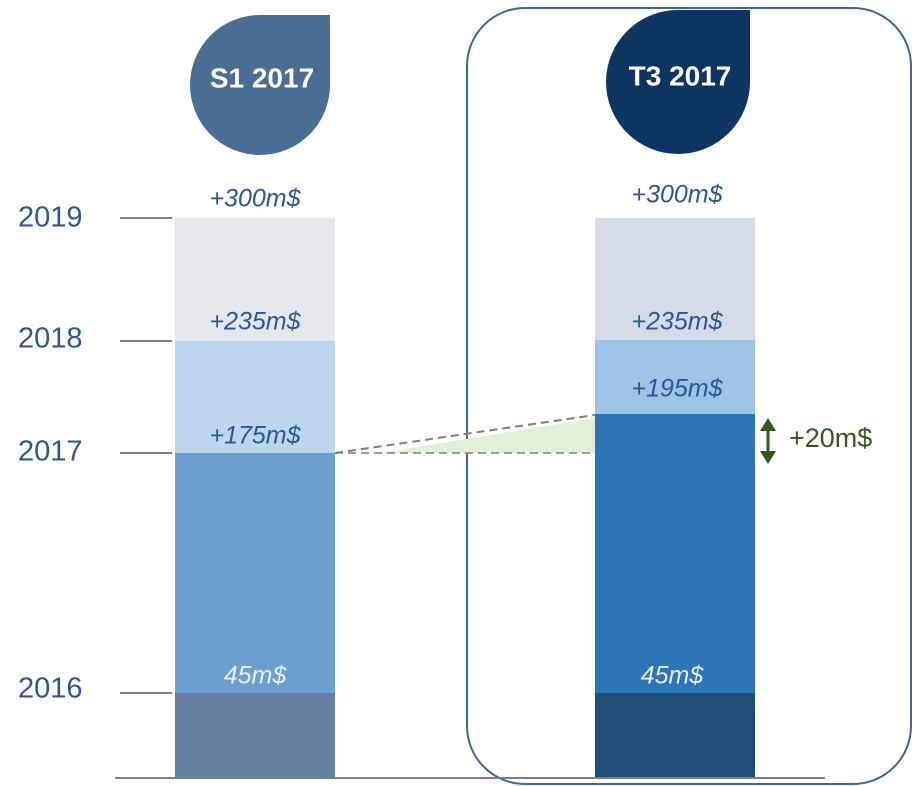  What do you see at coordinates (50, 452) in the screenshot?
I see `year-label: 2017` at bounding box center [50, 452].